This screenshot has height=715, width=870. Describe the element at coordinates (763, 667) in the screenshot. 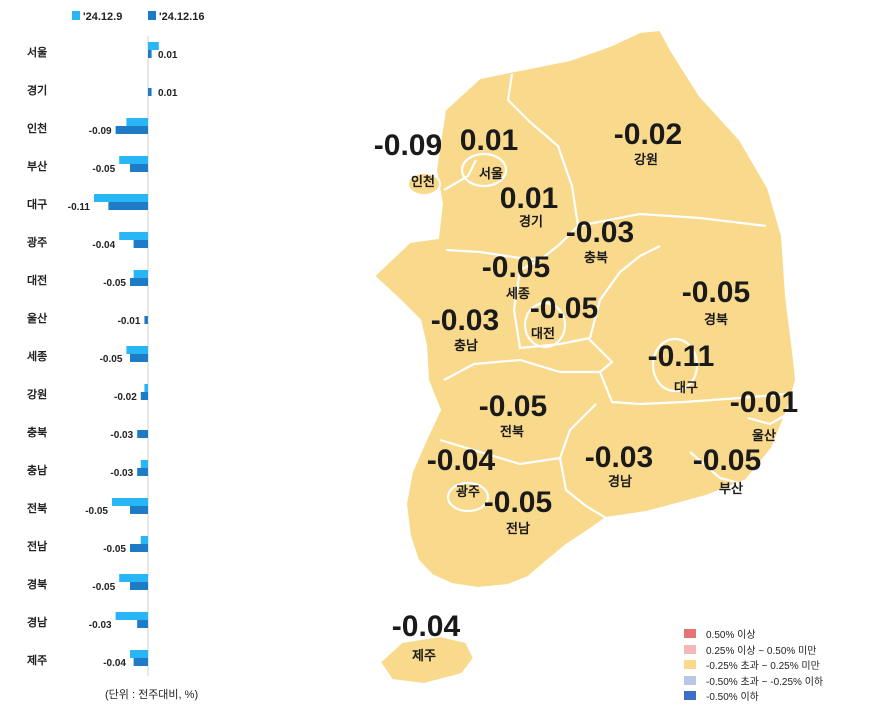

I see `legend-label: -0.25% 초과 ~ 0.25% 미만` at that location.